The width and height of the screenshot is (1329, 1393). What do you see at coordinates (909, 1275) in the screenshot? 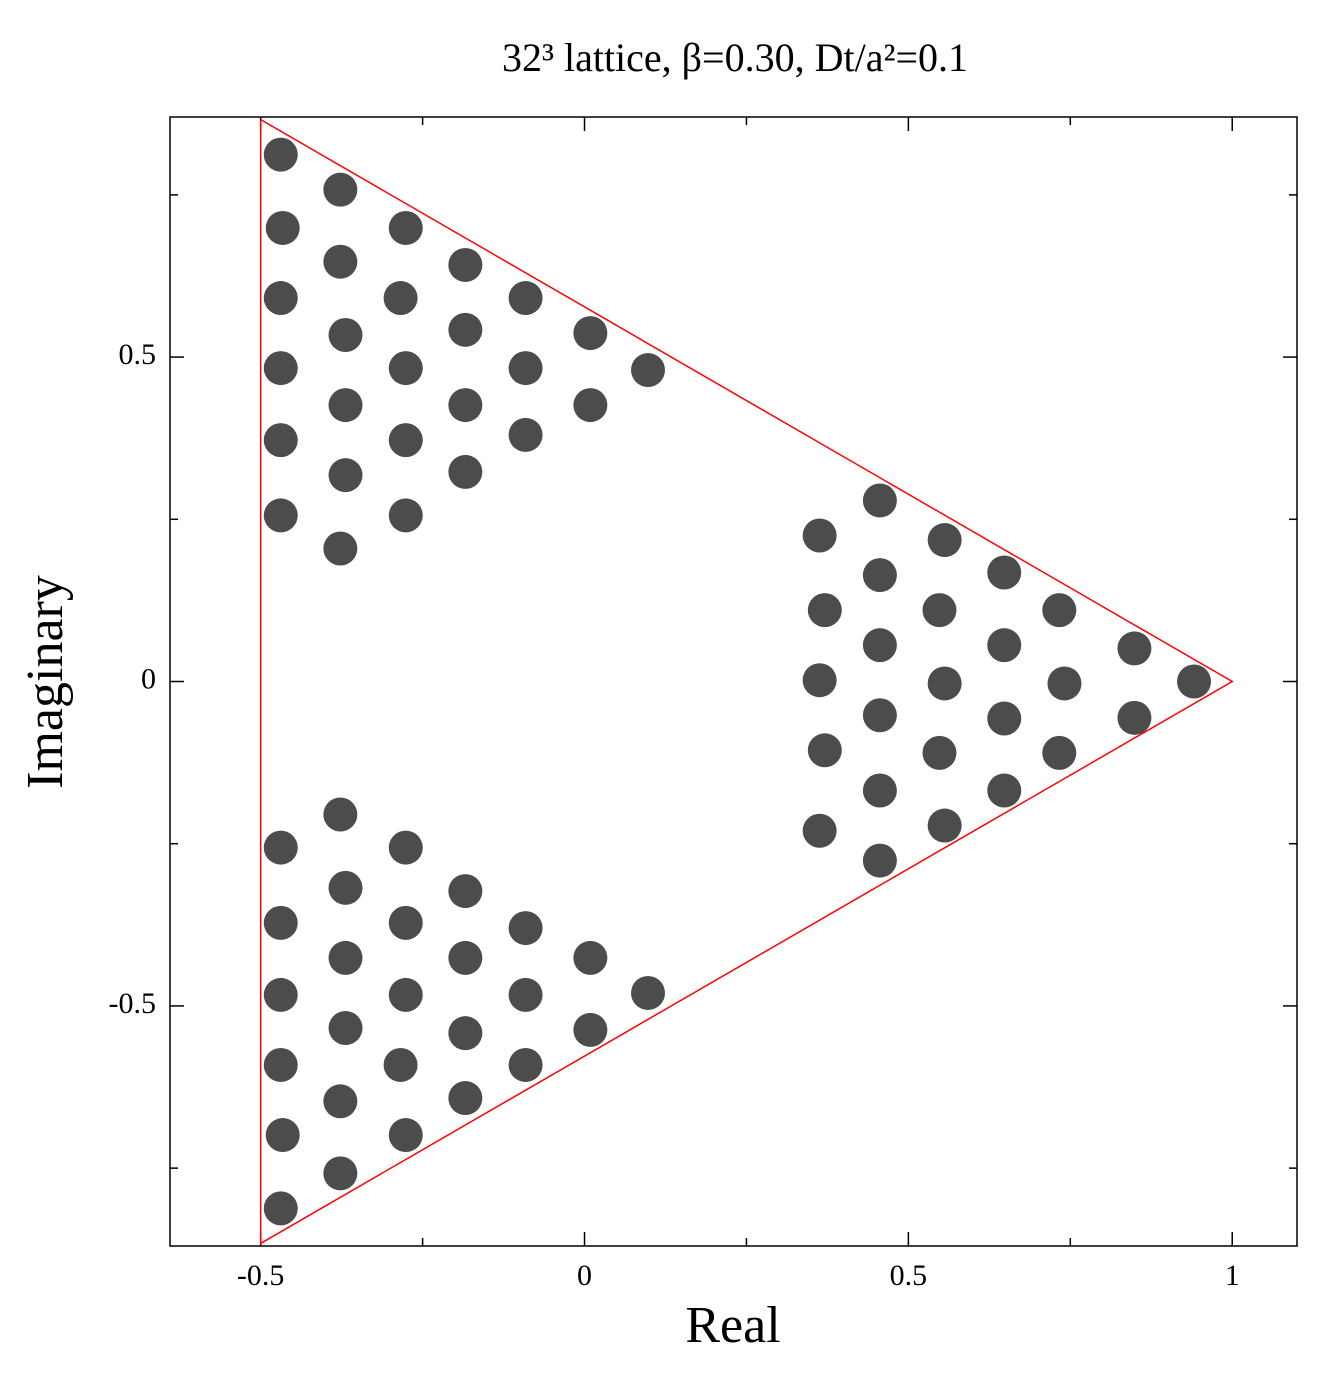
I see `x-tick-label: 0.5` at bounding box center [909, 1275].